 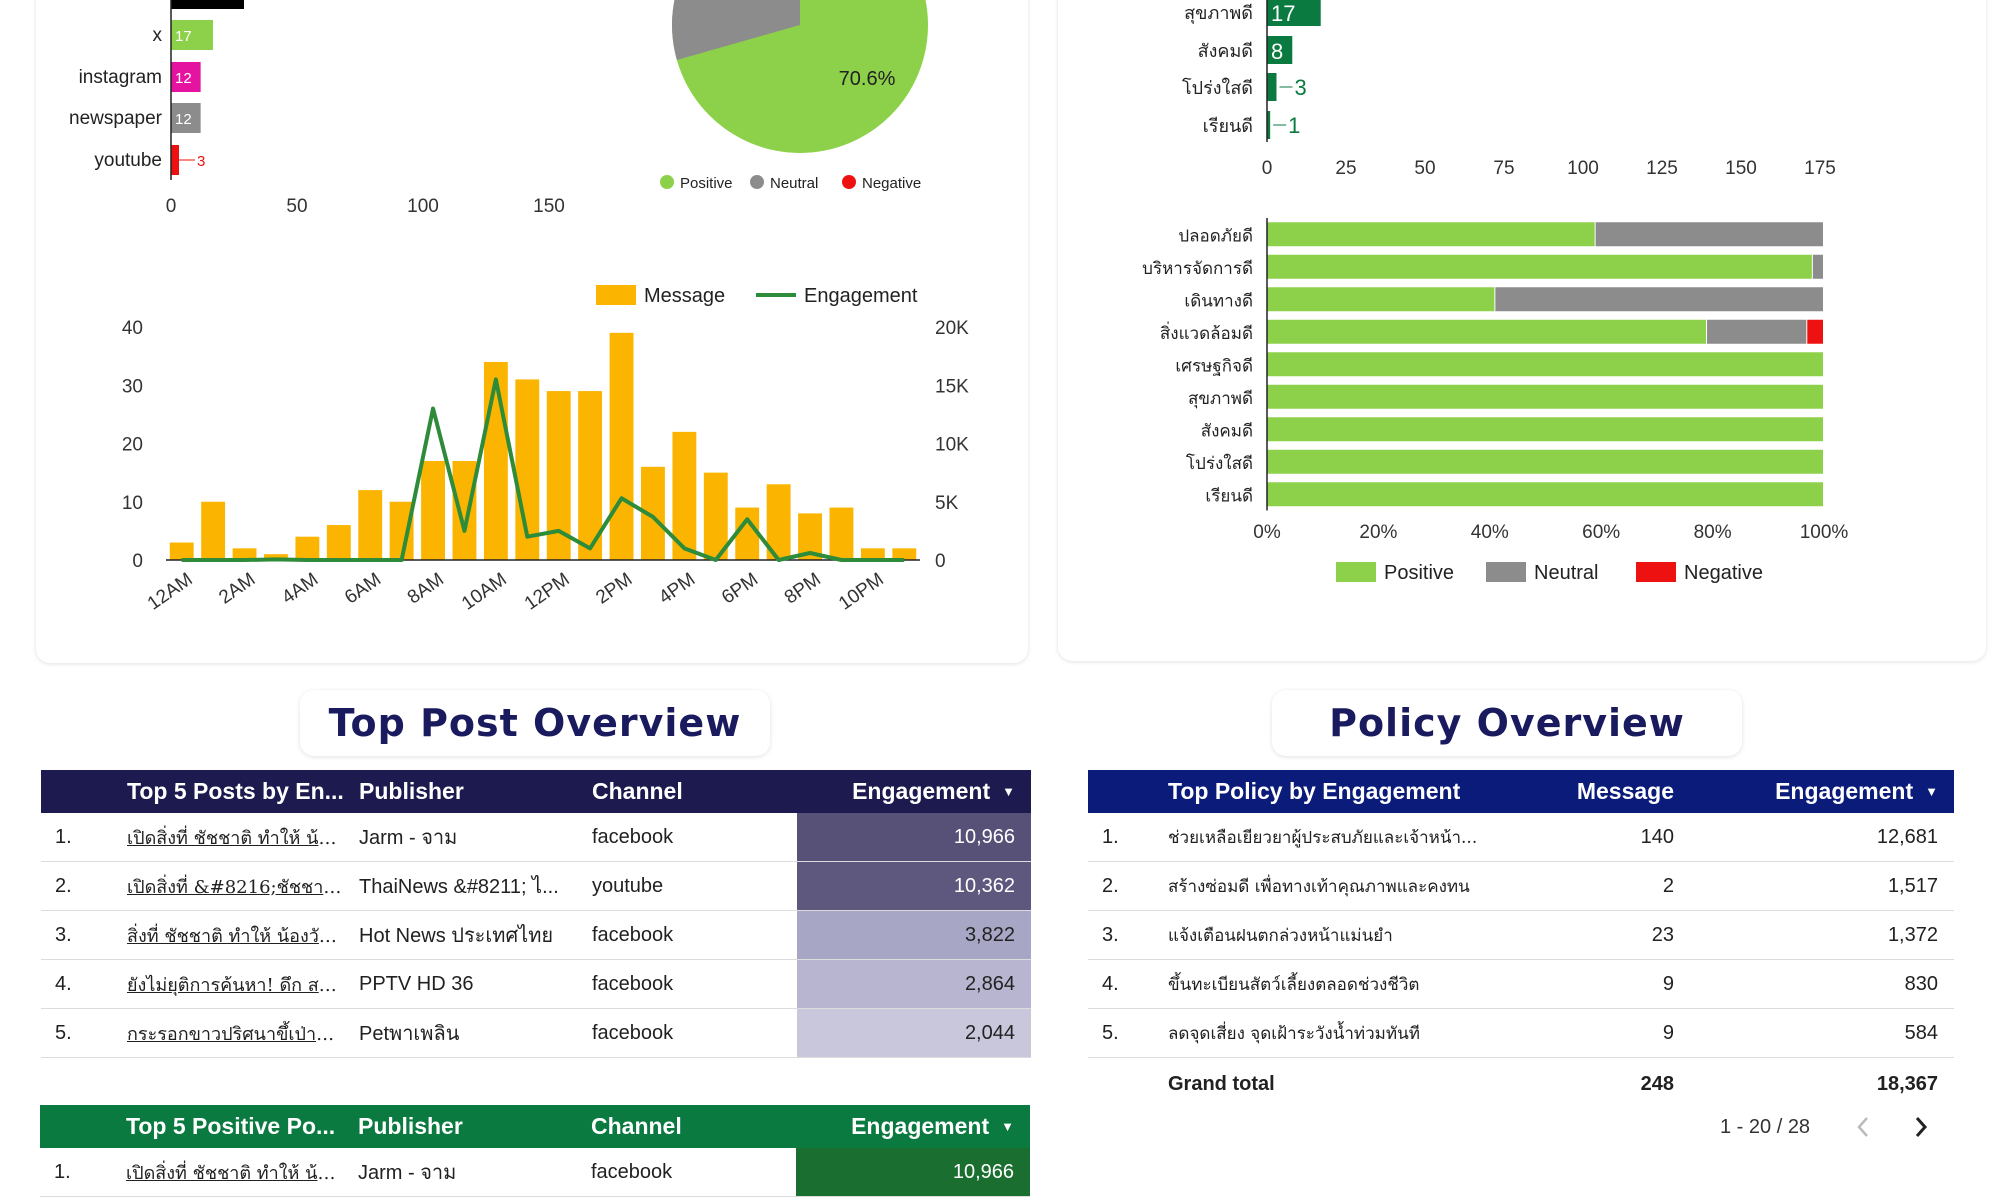 What do you see at coordinates (1912, 934) in the screenshot?
I see `engagement-cell: 1,372` at bounding box center [1912, 934].